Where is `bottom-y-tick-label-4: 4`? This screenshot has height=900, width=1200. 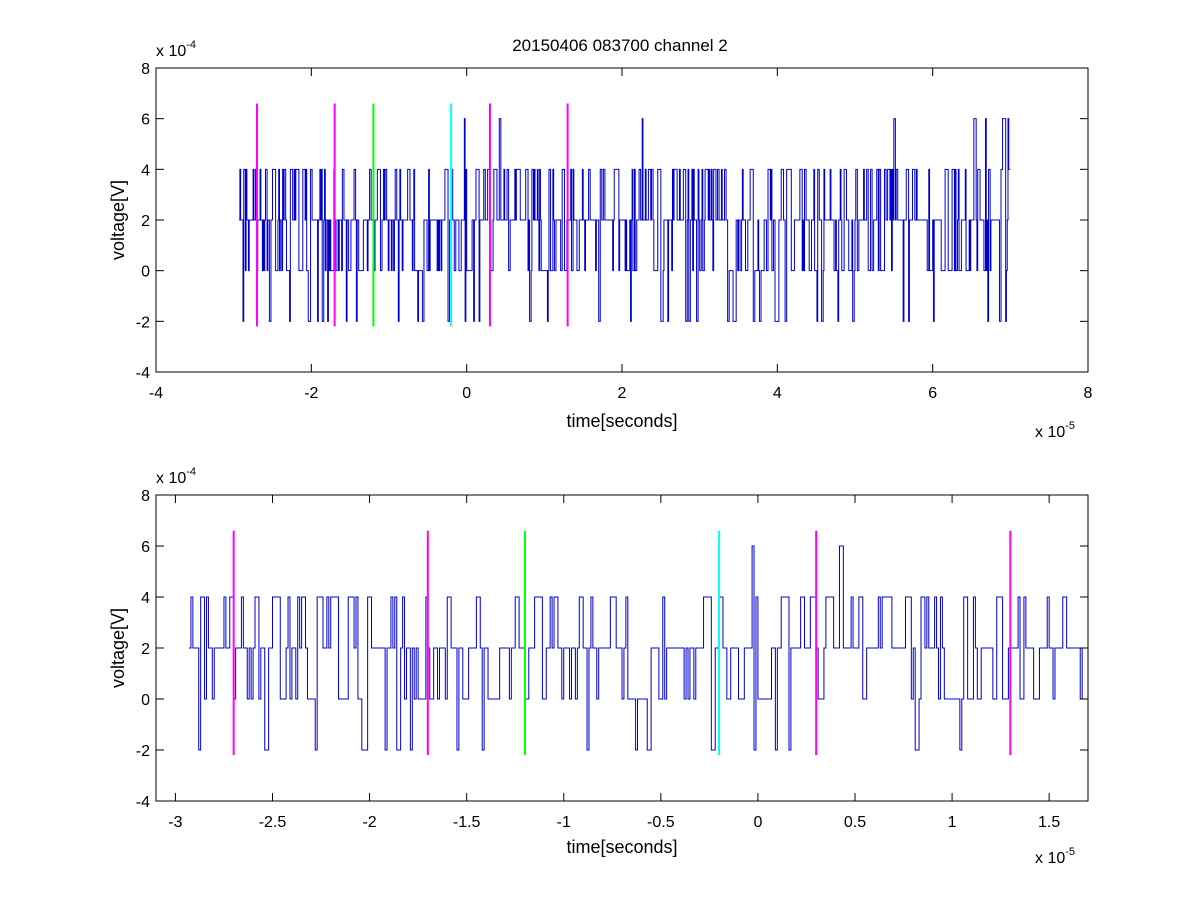 bottom-y-tick-label-4: 4 is located at coordinates (145, 598).